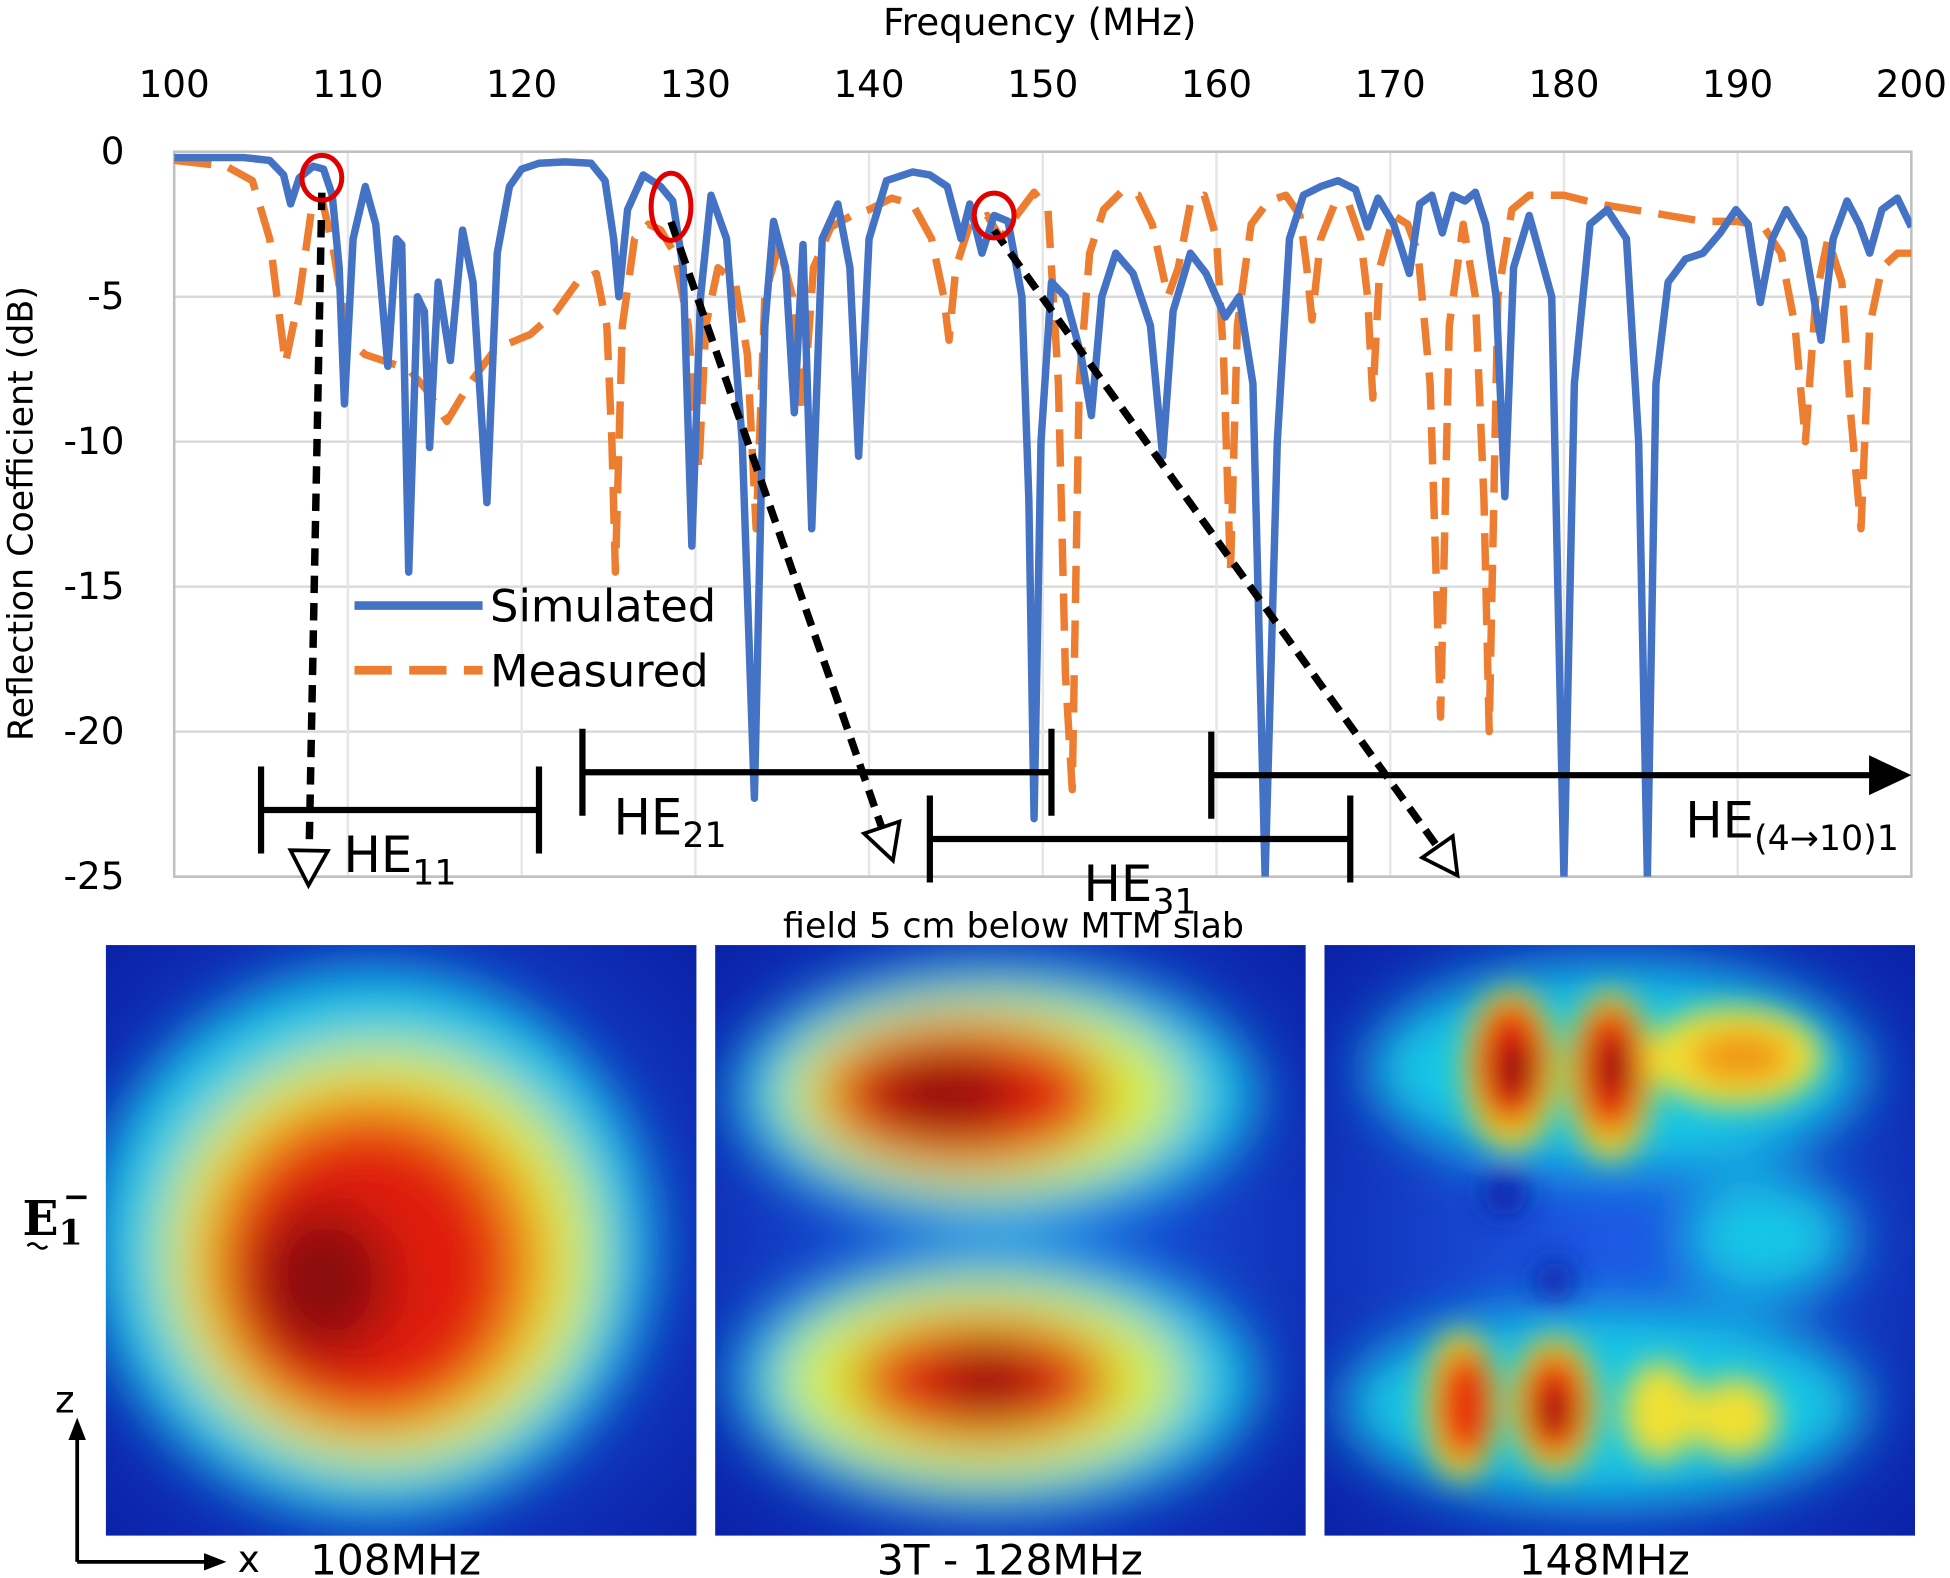 This screenshot has width=1950, height=1578. I want to click on field-symbol-base: E, so click(40, 1219).